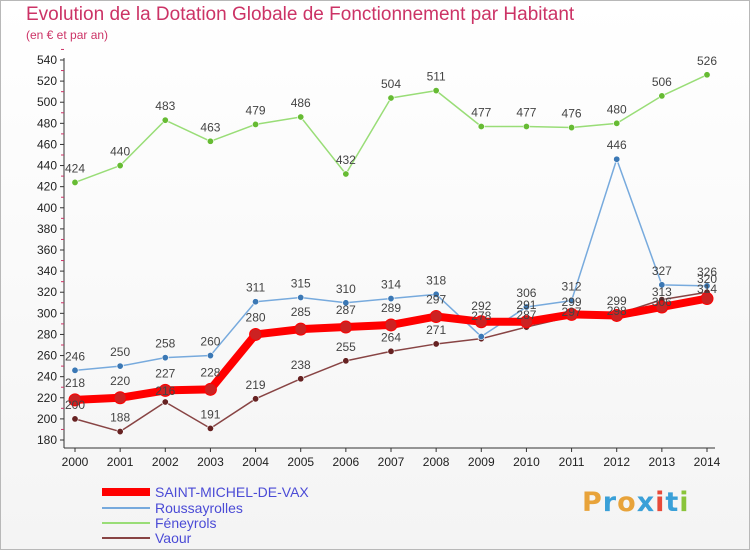 This screenshot has width=750, height=550. I want to click on data-point-2-2000, so click(75, 182).